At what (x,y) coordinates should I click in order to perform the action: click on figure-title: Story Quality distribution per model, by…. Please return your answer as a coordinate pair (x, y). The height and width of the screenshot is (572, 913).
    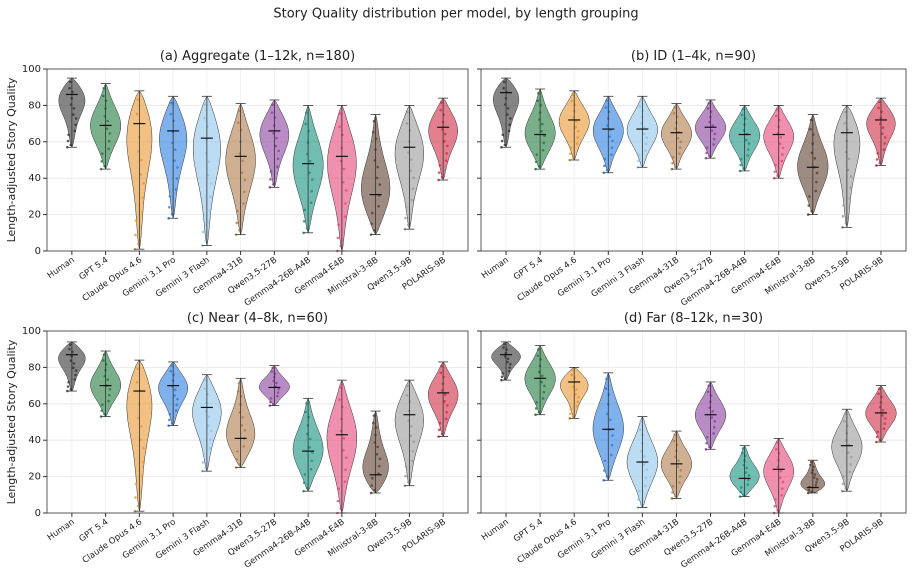
    Looking at the image, I should click on (455, 14).